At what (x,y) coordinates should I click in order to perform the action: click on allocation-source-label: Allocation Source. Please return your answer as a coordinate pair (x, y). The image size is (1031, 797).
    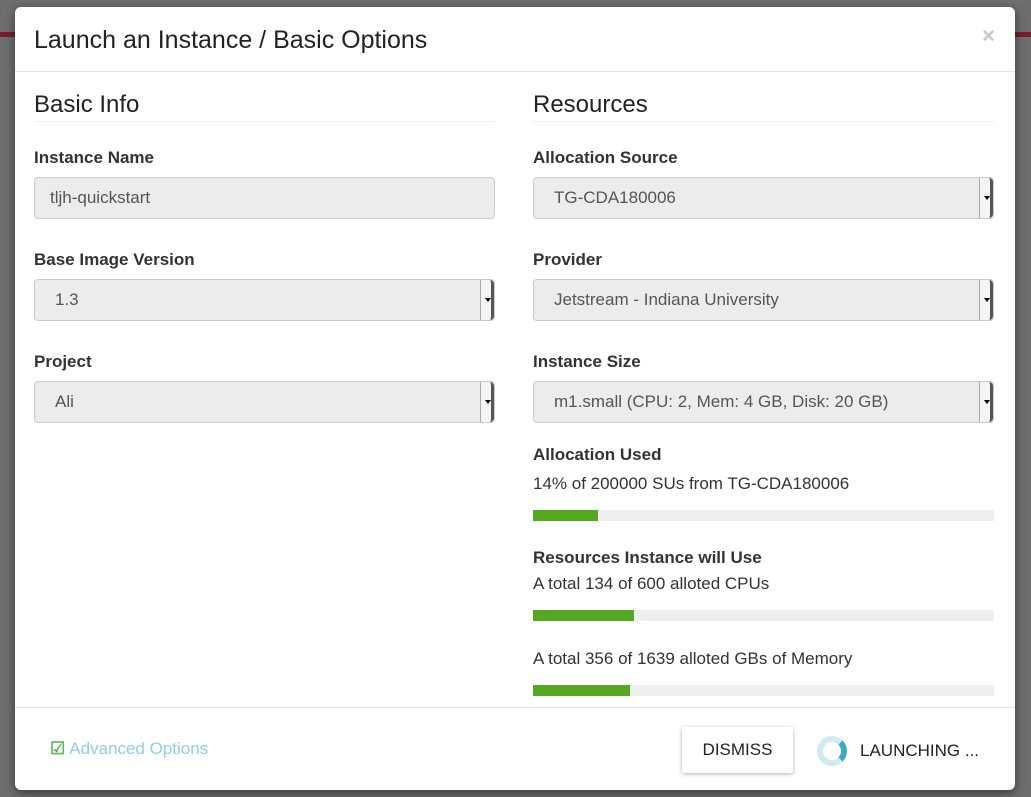
    Looking at the image, I should click on (605, 157).